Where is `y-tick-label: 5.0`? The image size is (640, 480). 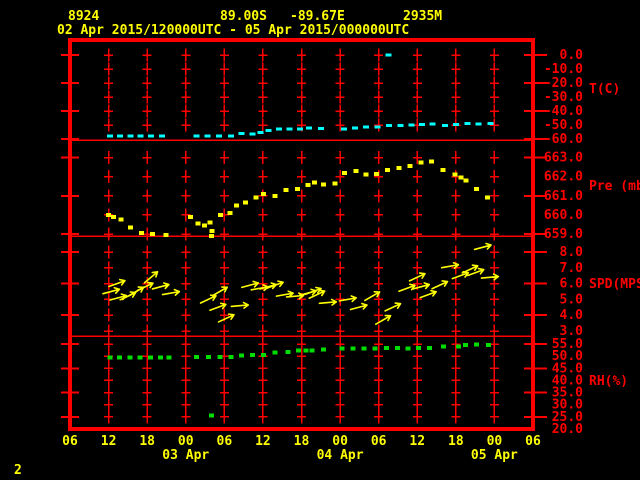
y-tick-label: 5.0 is located at coordinates (572, 299).